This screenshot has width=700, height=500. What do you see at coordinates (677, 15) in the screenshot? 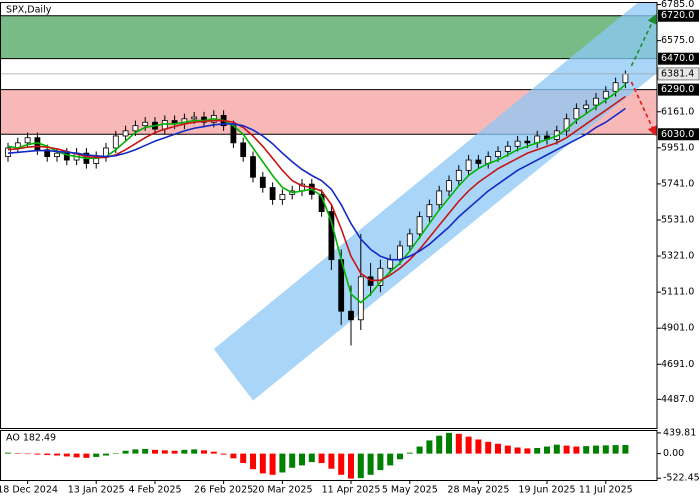
I see `level-label: 6720.0` at bounding box center [677, 15].